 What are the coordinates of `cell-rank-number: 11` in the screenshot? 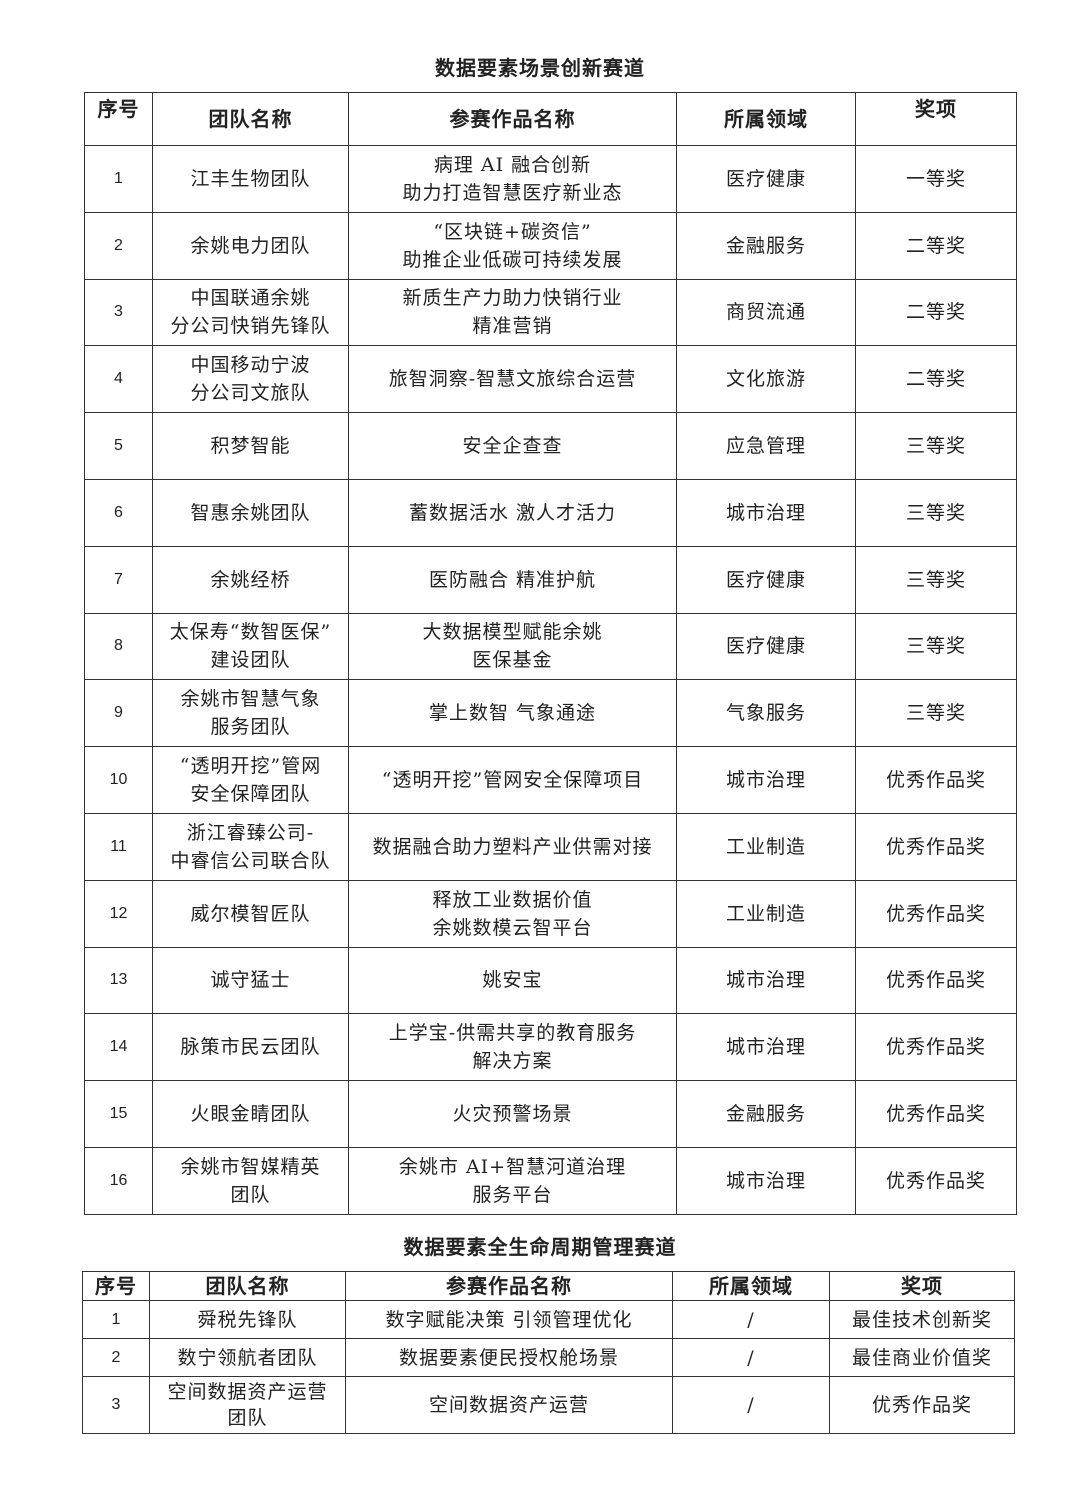 It's located at (118, 846).